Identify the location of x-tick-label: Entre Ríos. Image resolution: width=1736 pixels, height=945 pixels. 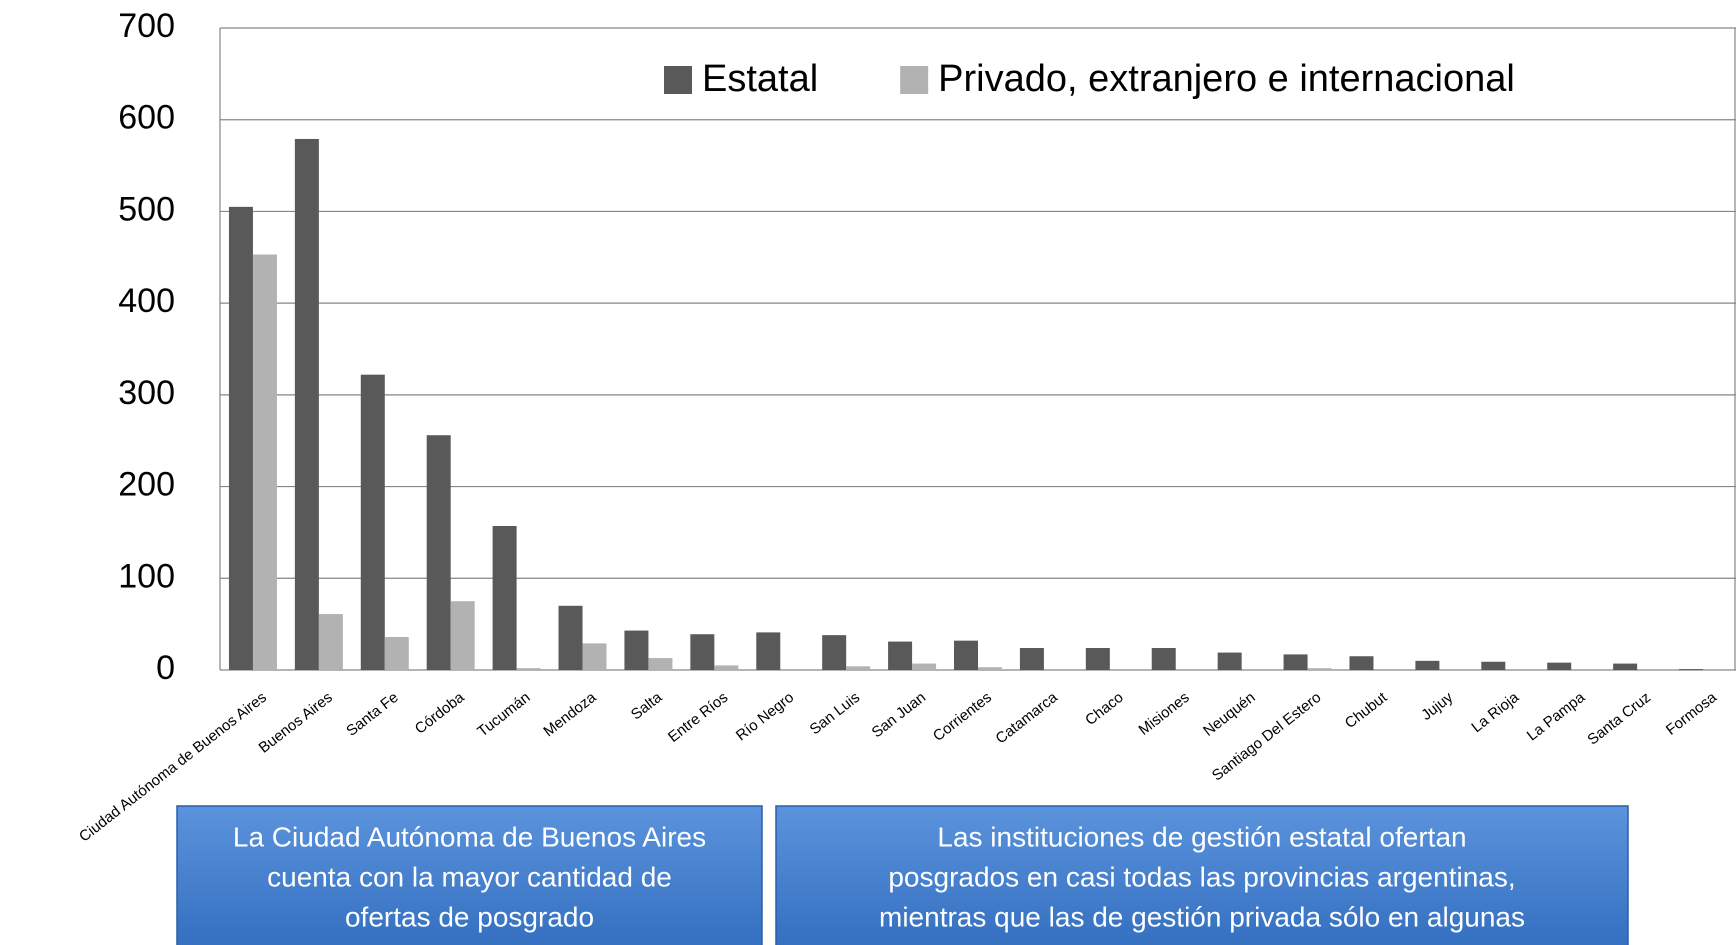
(698, 717).